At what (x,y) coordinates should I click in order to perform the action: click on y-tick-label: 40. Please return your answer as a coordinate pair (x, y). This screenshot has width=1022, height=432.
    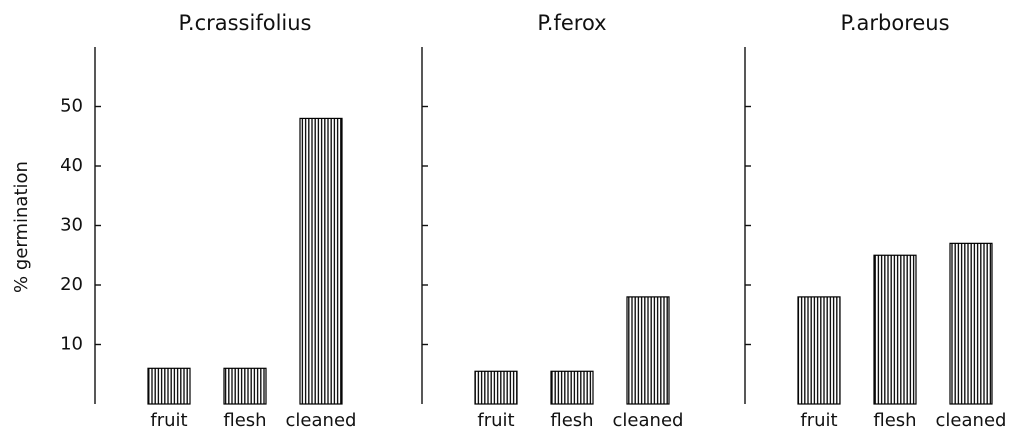
    Looking at the image, I should click on (71, 165).